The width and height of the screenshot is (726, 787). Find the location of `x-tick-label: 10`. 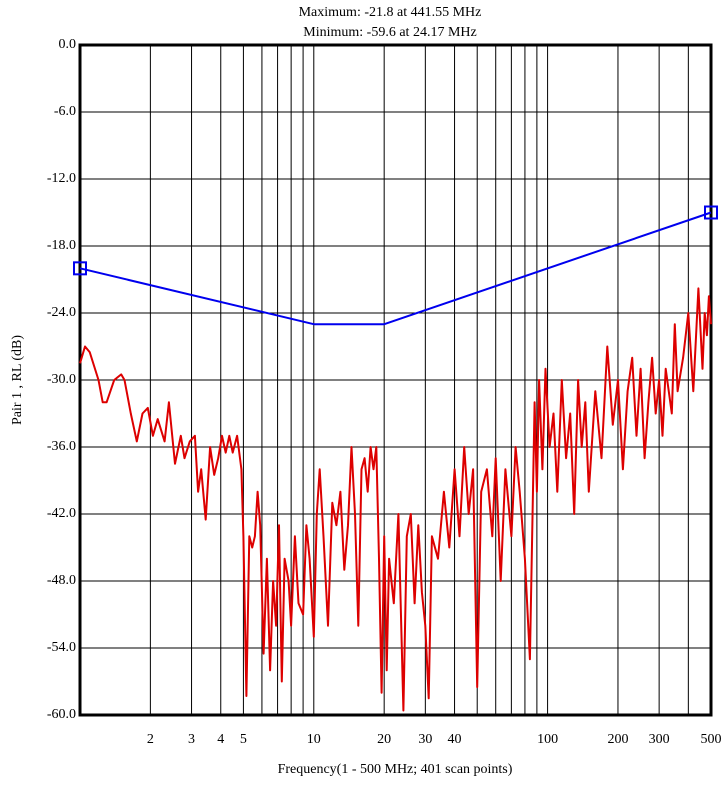

x-tick-label: 10 is located at coordinates (314, 739).